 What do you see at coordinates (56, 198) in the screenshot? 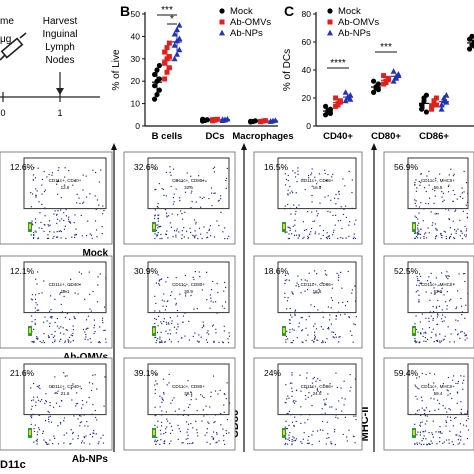
I see `flow-plot: 12.6%CD11c+, CD40+12.6` at bounding box center [56, 198].